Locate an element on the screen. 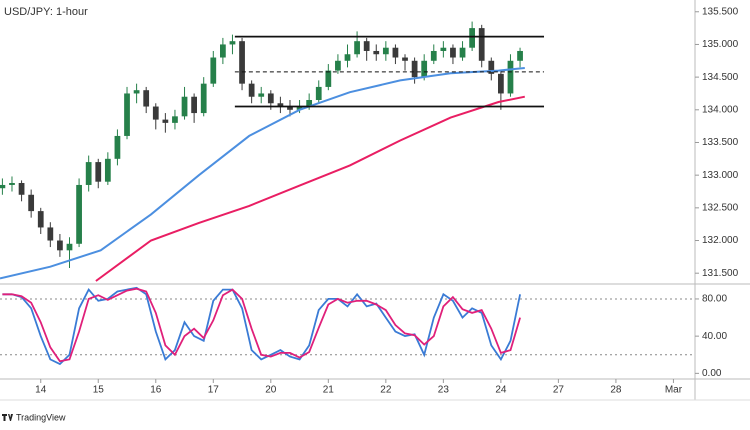 The height and width of the screenshot is (430, 750). y-tick-label: 132.500 is located at coordinates (720, 207).